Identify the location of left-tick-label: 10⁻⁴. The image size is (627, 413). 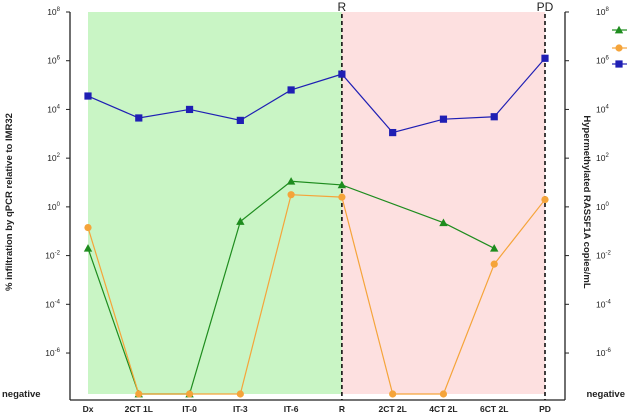
(52, 304).